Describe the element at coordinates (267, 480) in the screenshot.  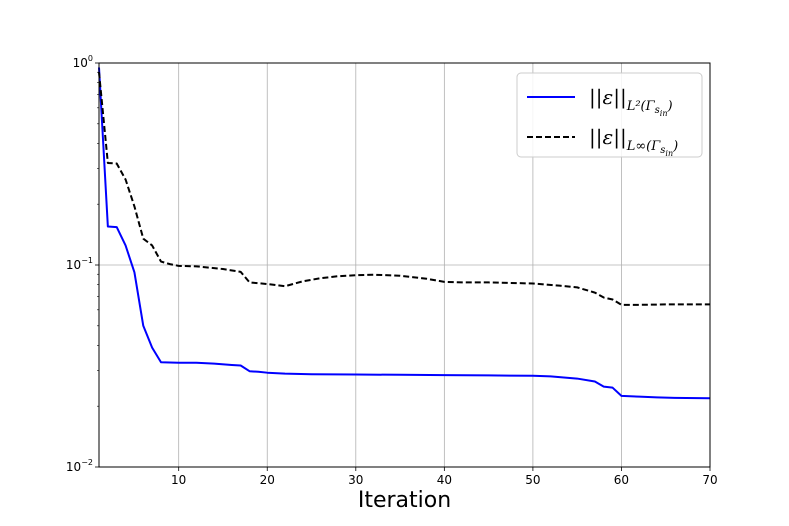
I see `x-tick-label: 20` at that location.